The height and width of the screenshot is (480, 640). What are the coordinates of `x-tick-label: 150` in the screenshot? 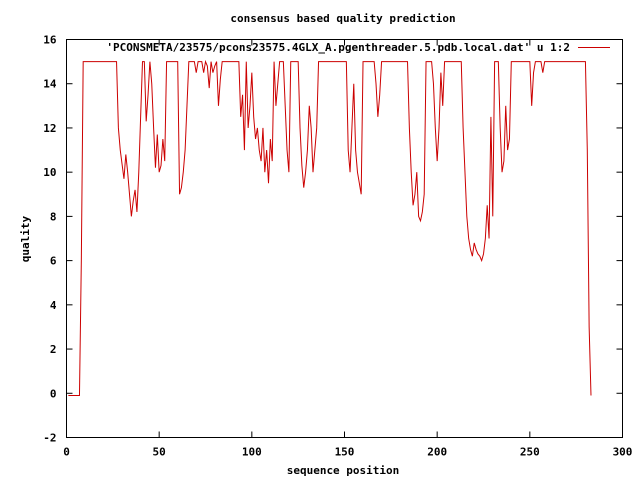 It's located at (345, 452).